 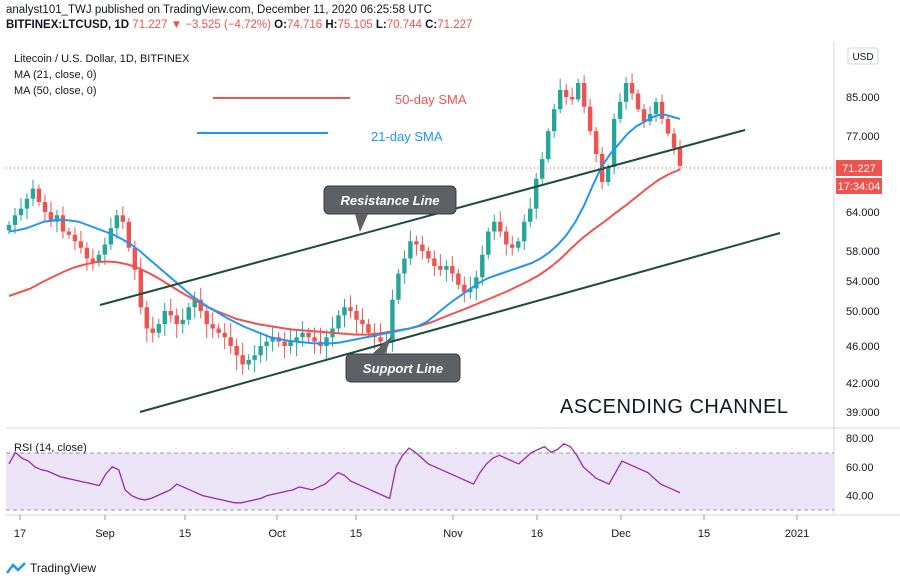 I want to click on rsi-axis: 80.00 60.00 40.00, so click(x=860, y=468).